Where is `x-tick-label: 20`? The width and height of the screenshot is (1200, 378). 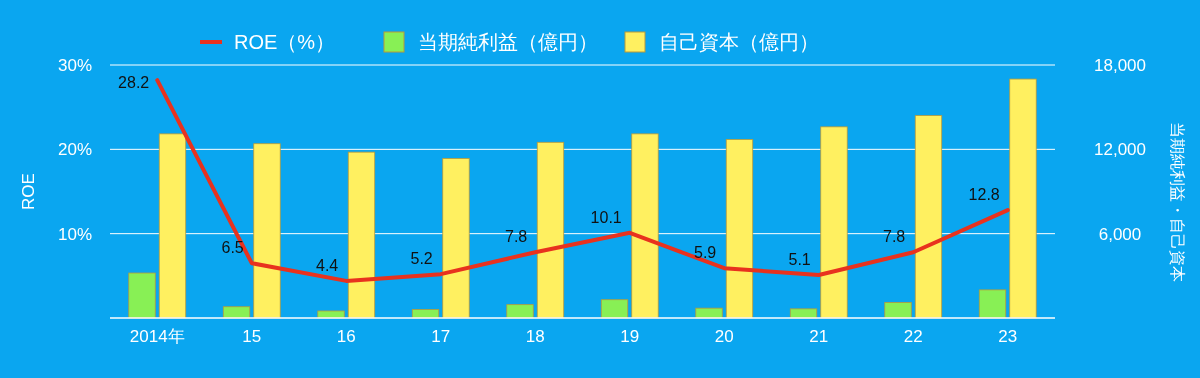
x-tick-label: 20 is located at coordinates (724, 336).